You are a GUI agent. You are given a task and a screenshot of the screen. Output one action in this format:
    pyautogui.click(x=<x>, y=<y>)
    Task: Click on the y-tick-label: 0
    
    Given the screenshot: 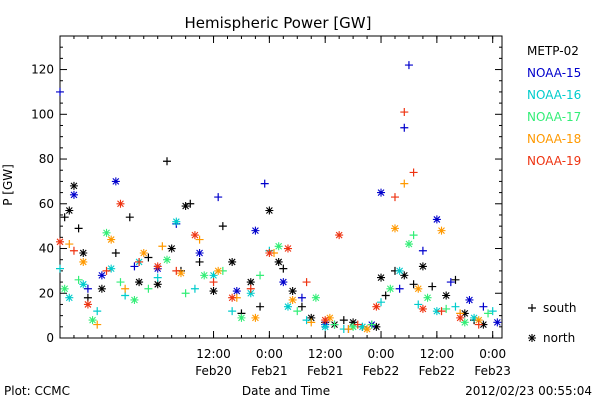 What is the action you would take?
    pyautogui.click(x=50, y=338)
    